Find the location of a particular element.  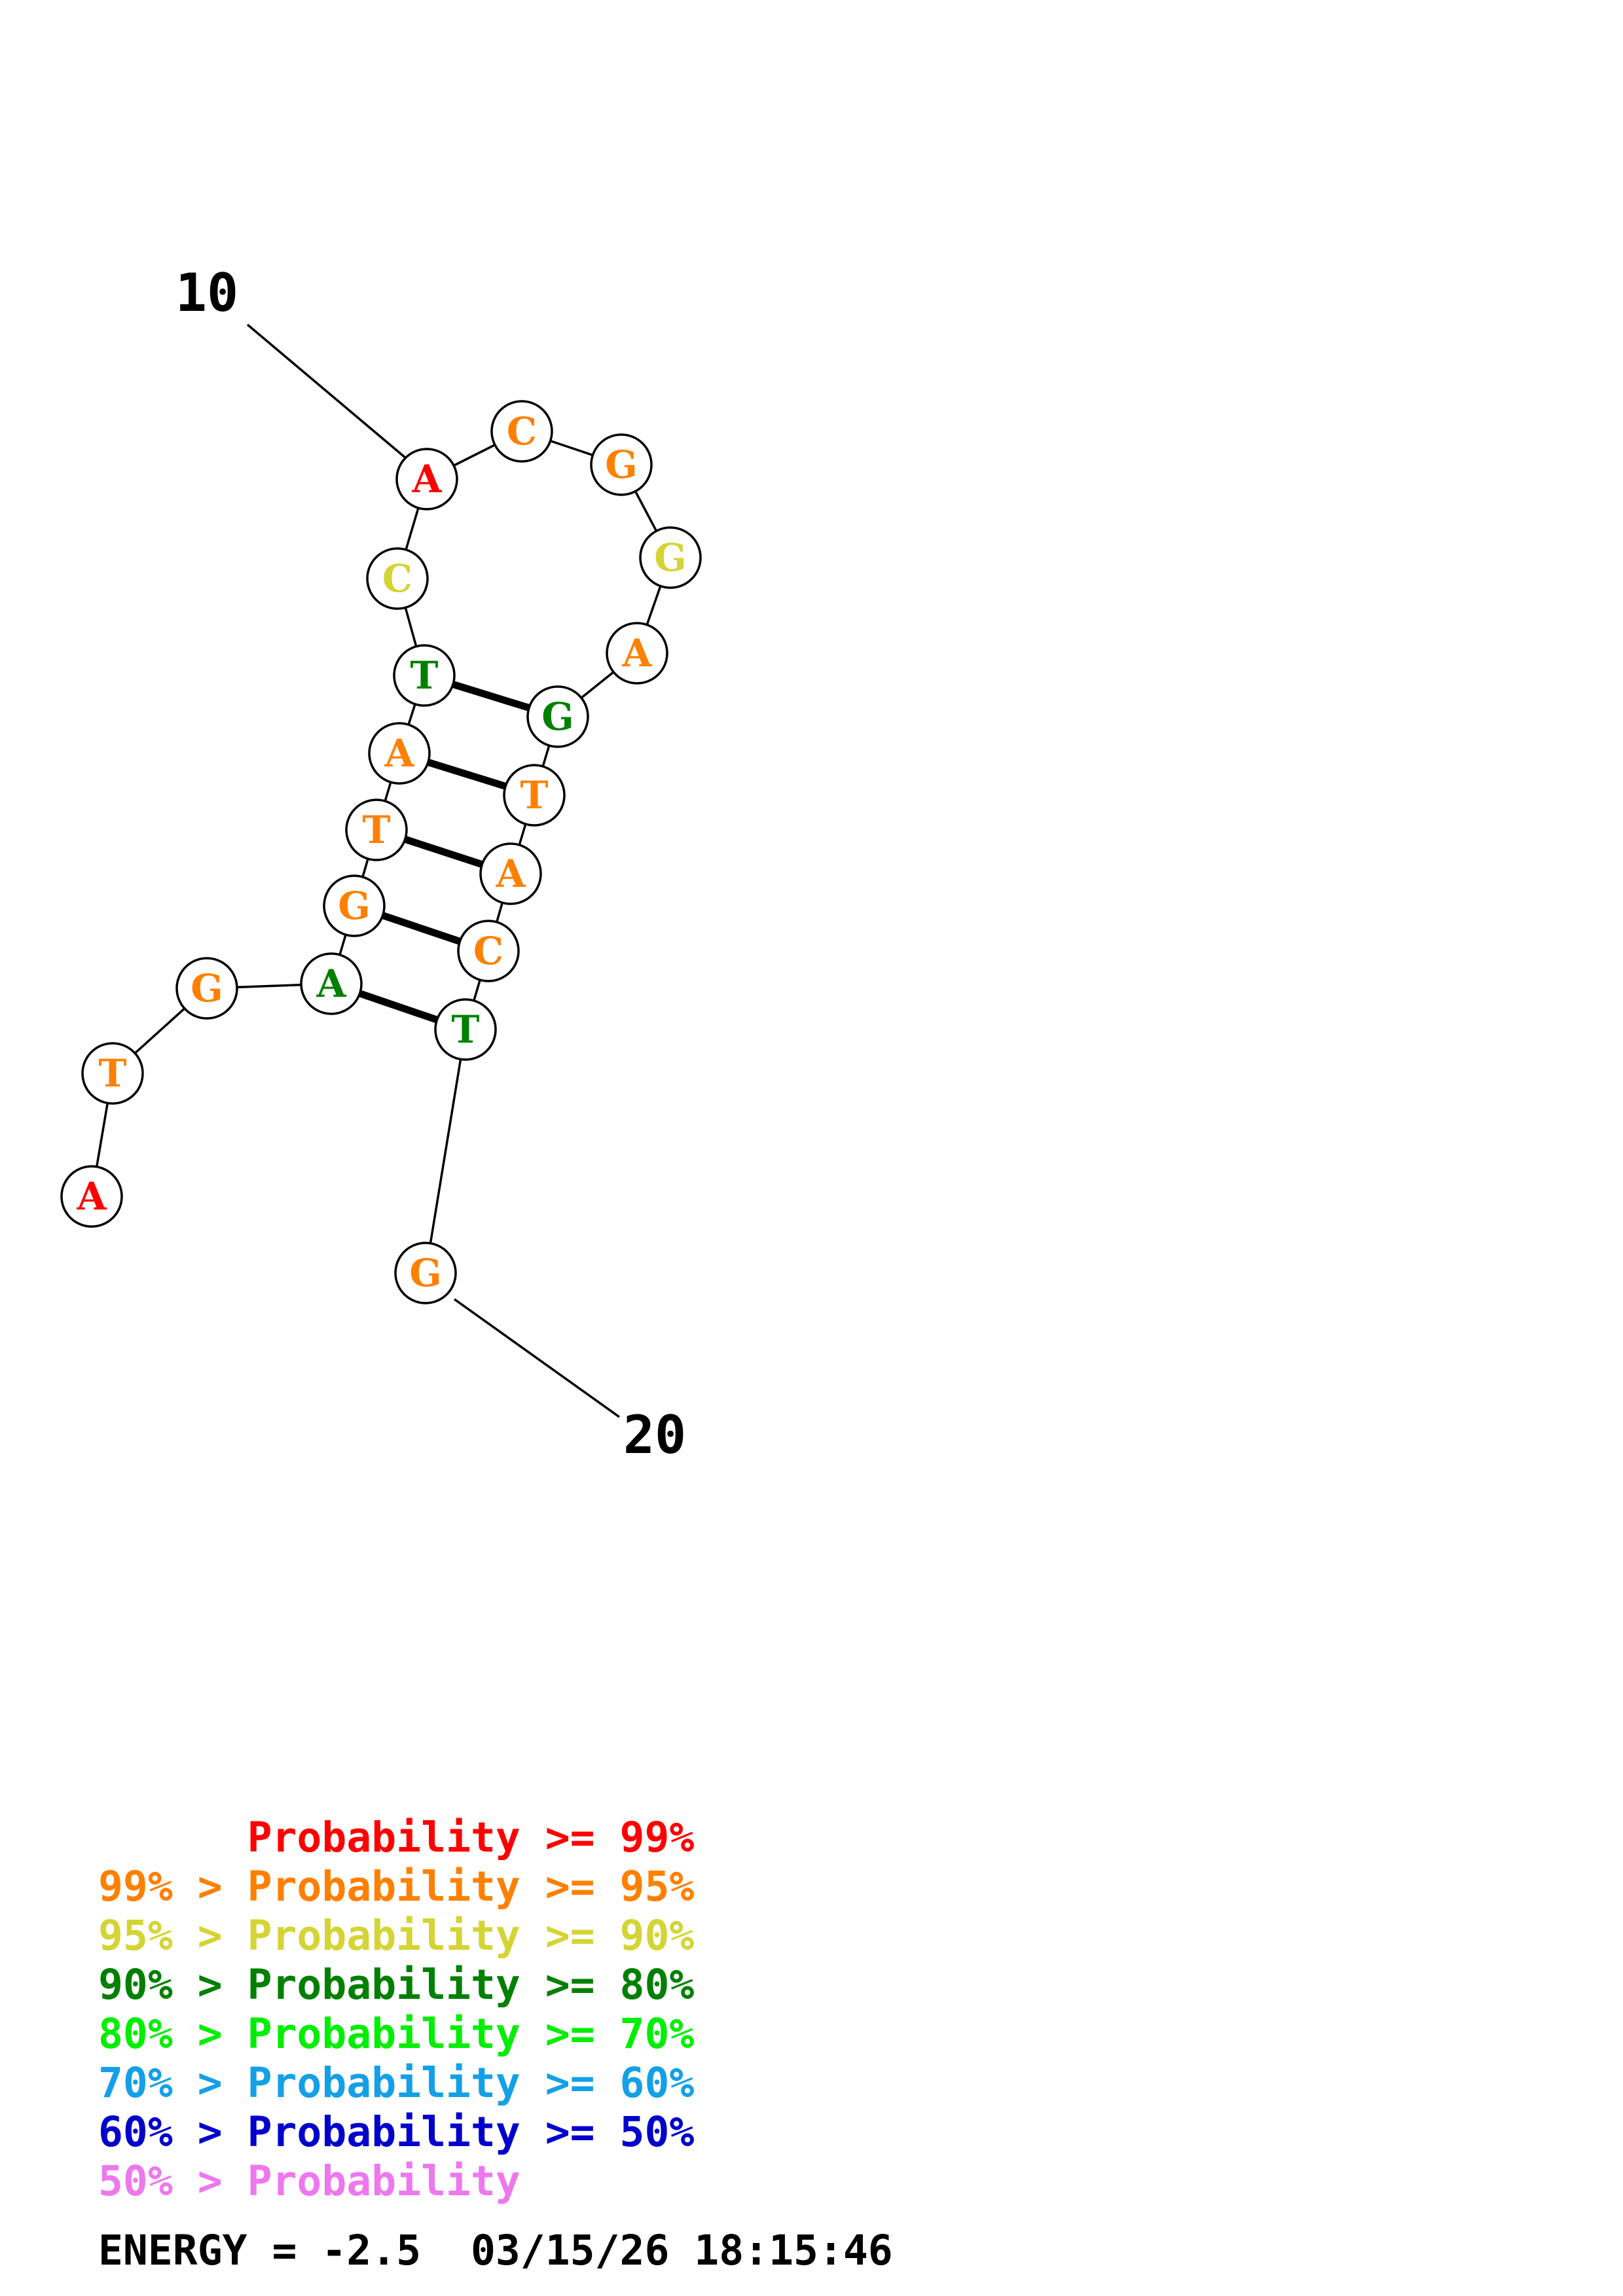

legend-label: Probability >= 99% is located at coordinates (471, 1837).